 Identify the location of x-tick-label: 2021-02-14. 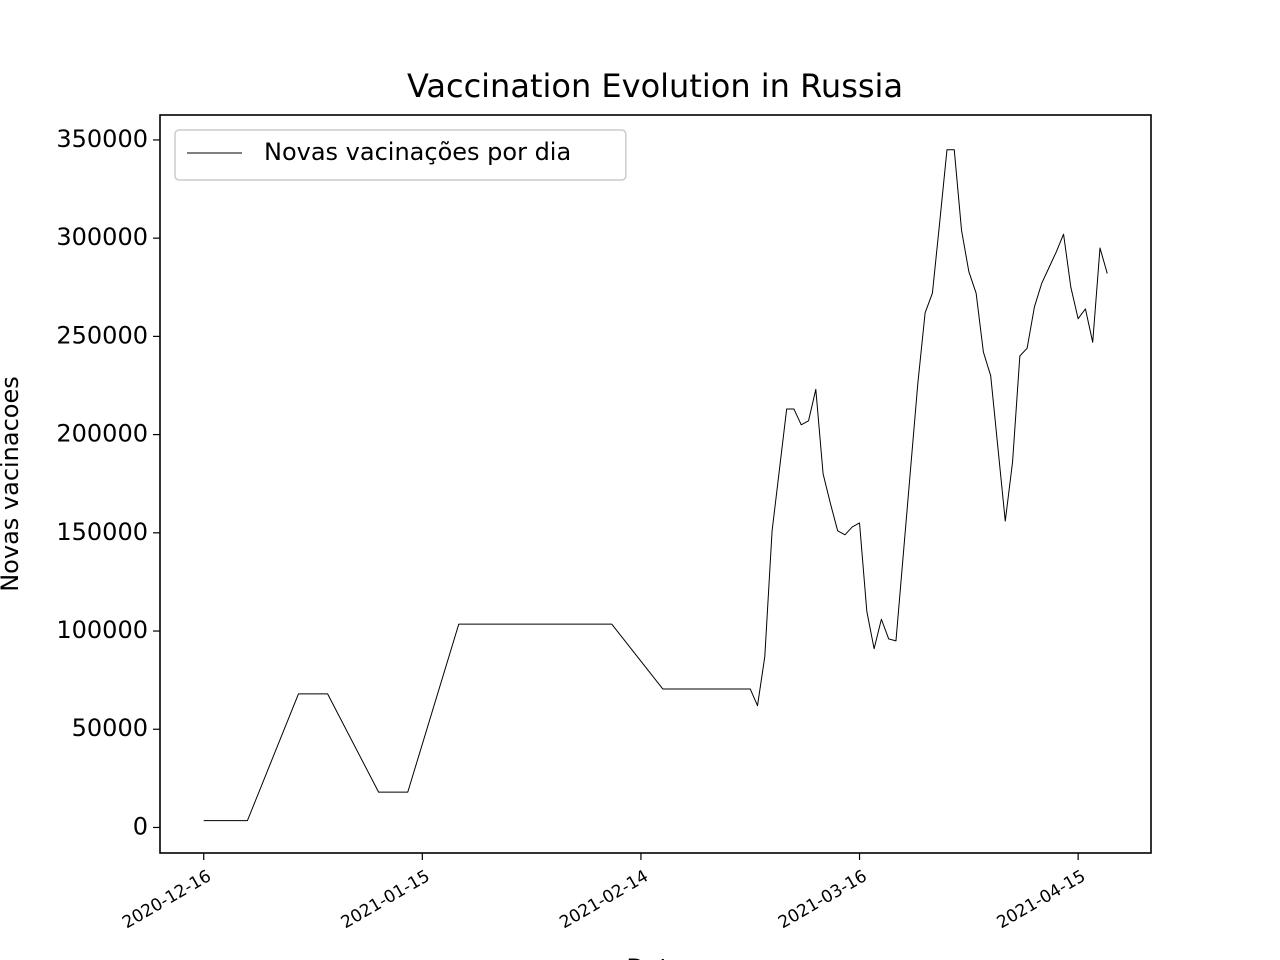
(604, 899).